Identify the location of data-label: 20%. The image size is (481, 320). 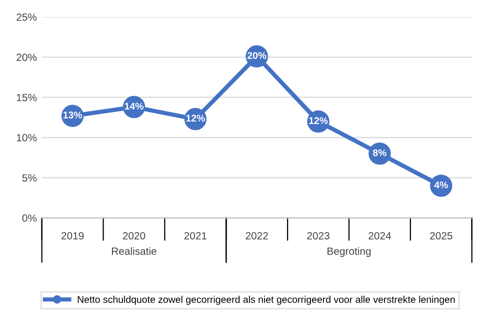
(256, 55).